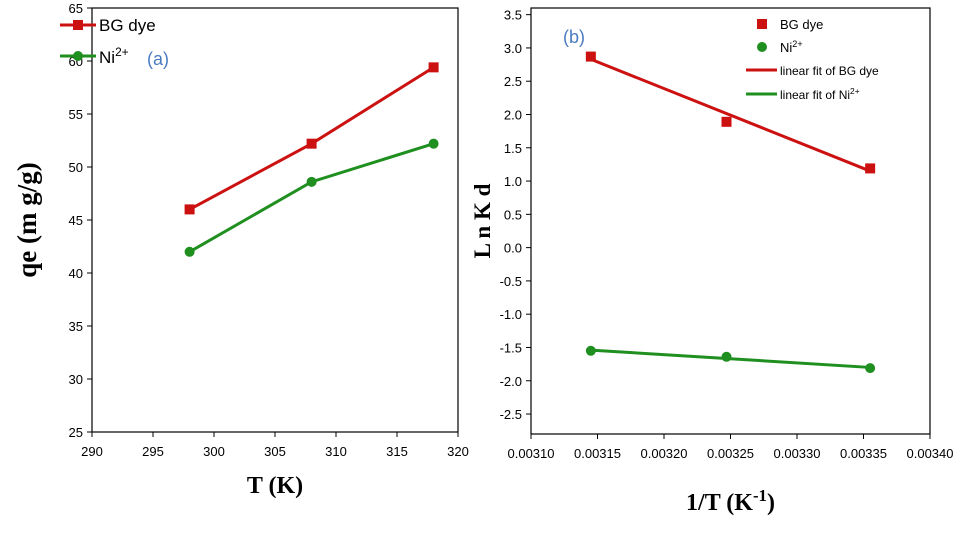  Describe the element at coordinates (513, 181) in the screenshot. I see `y-tick-label-b: 1.0` at that location.